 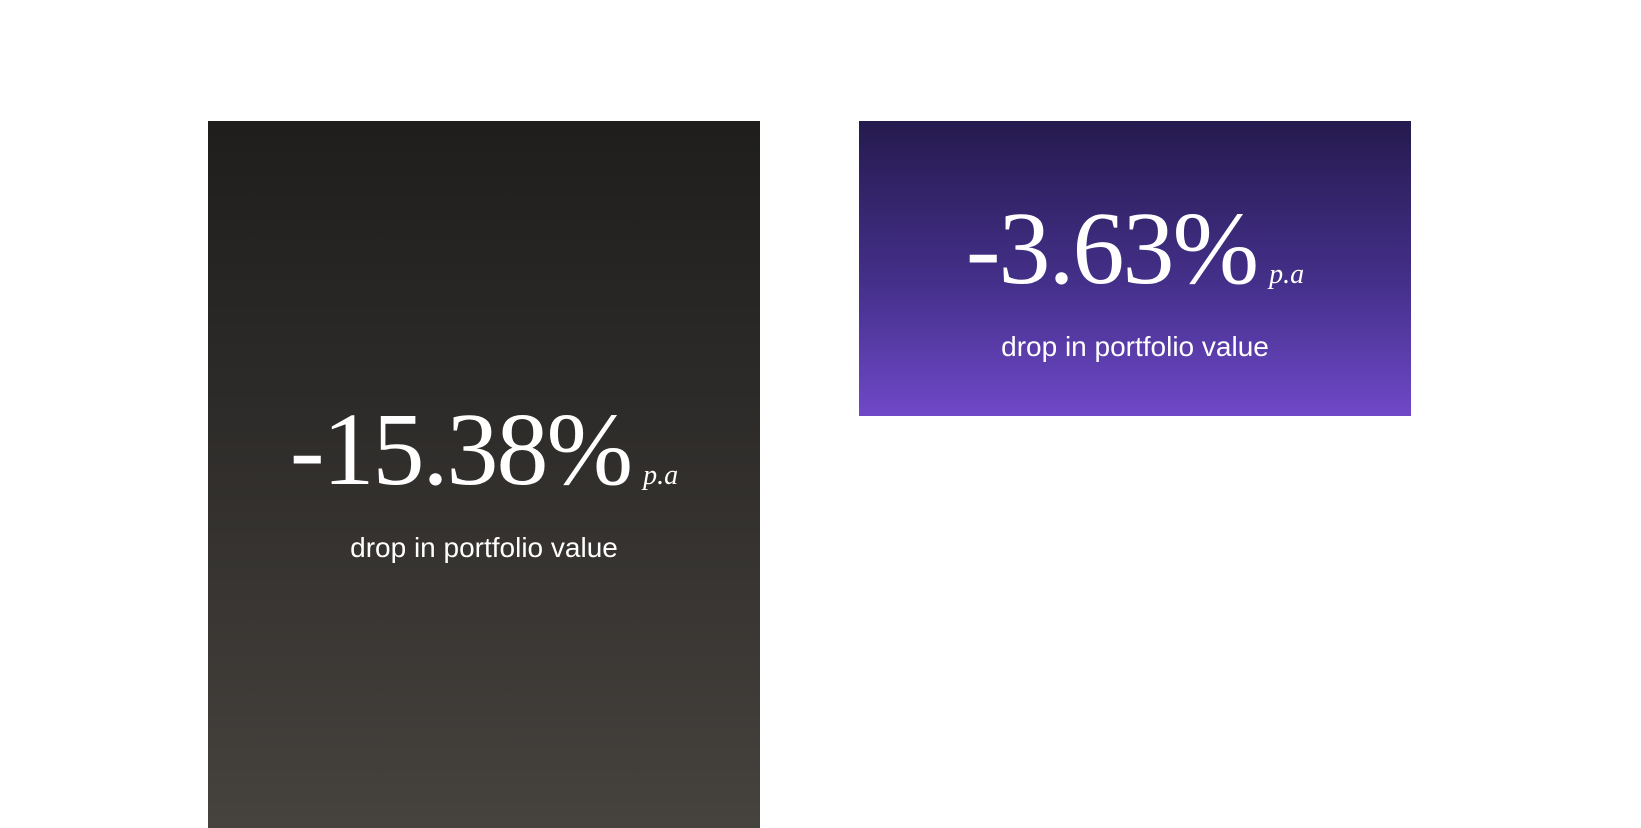 What do you see at coordinates (461, 449) in the screenshot?
I see `stat-value: -15.38%` at bounding box center [461, 449].